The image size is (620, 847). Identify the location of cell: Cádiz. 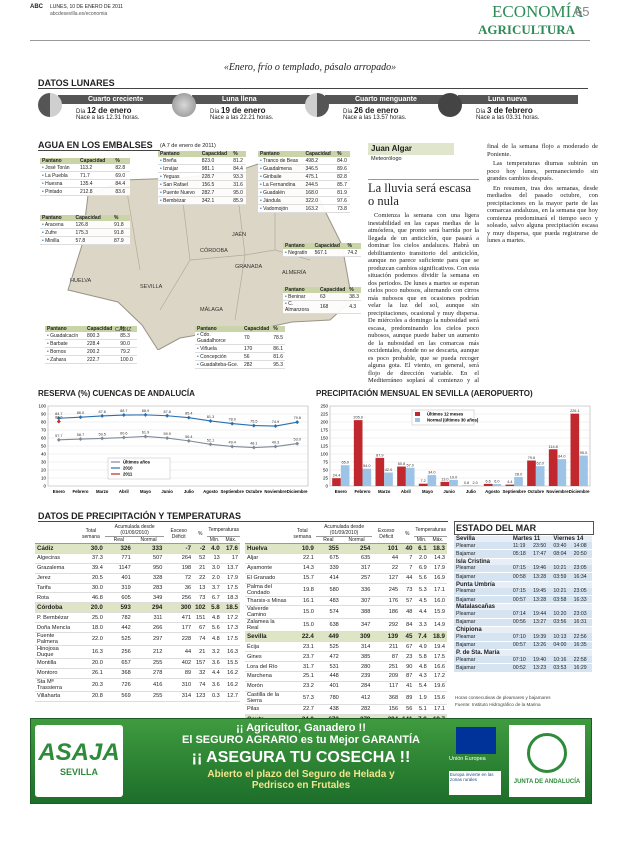
(56, 548).